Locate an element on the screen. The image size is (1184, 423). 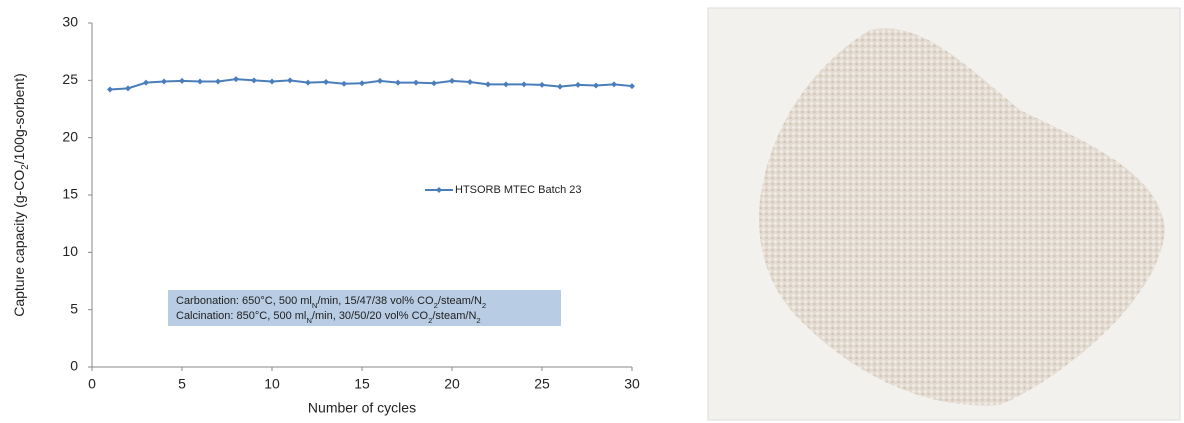
y-tick-label: 15 is located at coordinates (70, 194).